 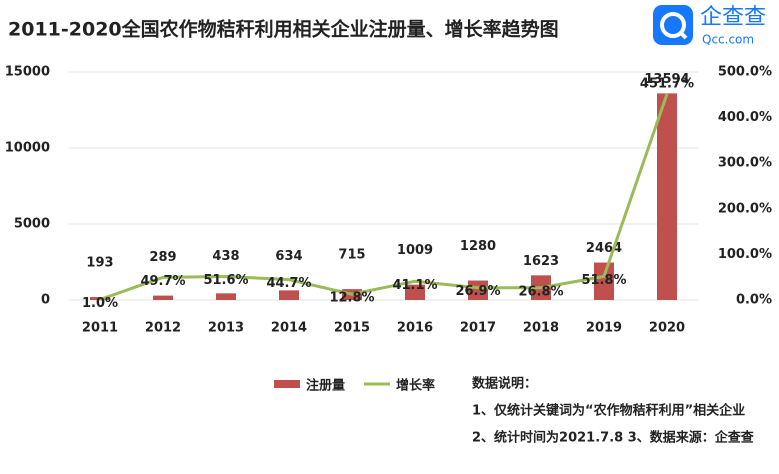 What do you see at coordinates (667, 328) in the screenshot?
I see `x-tick-label: 2020` at bounding box center [667, 328].